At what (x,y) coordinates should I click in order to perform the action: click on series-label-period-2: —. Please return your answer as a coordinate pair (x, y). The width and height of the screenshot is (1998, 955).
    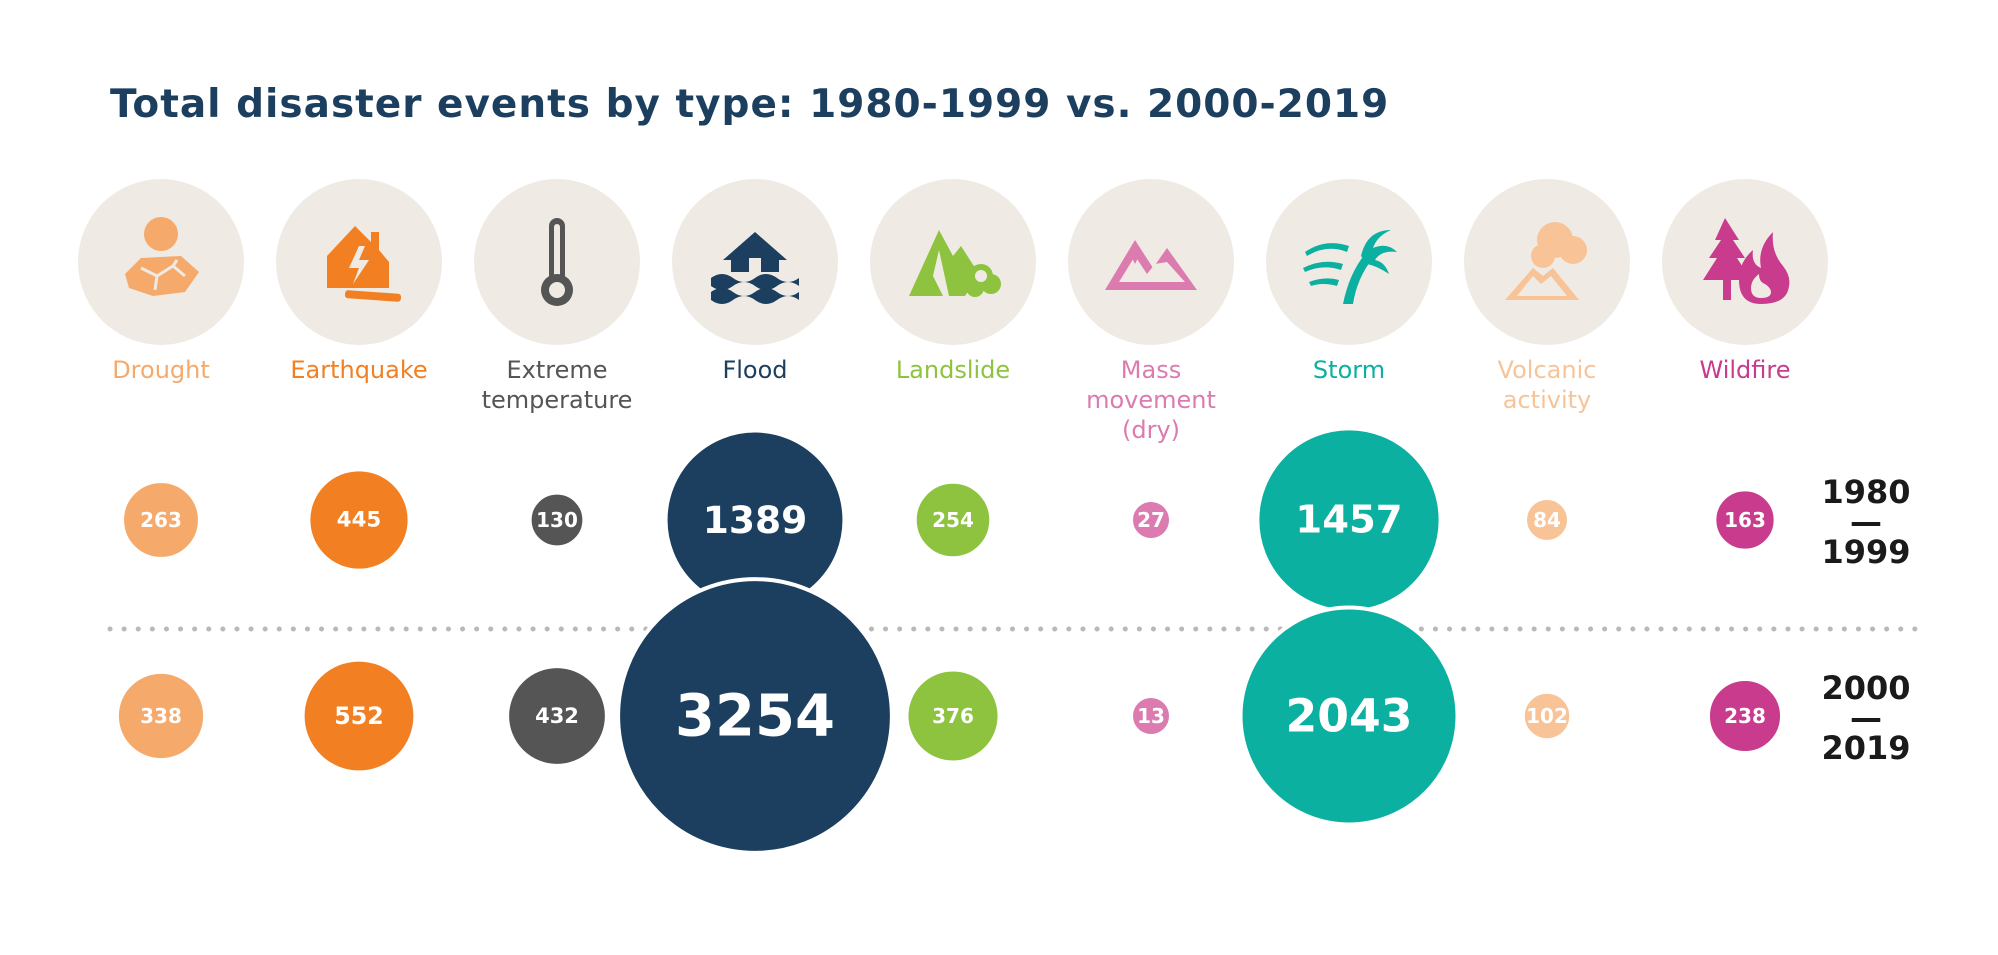
    Looking at the image, I should click on (1866, 718).